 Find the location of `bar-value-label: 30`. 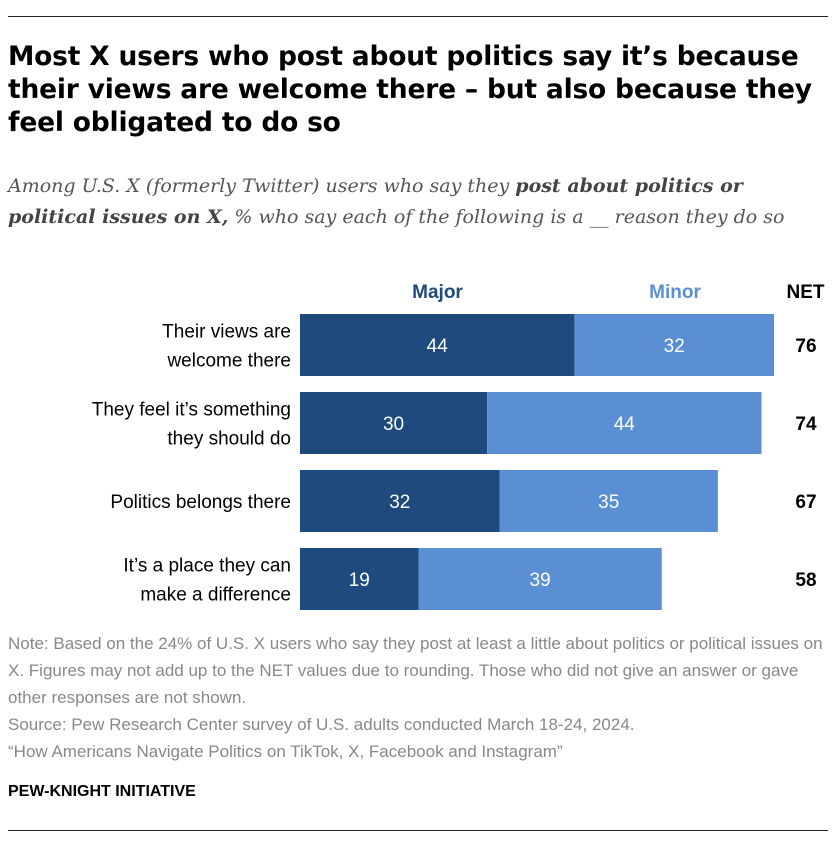

bar-value-label: 30 is located at coordinates (393, 424).